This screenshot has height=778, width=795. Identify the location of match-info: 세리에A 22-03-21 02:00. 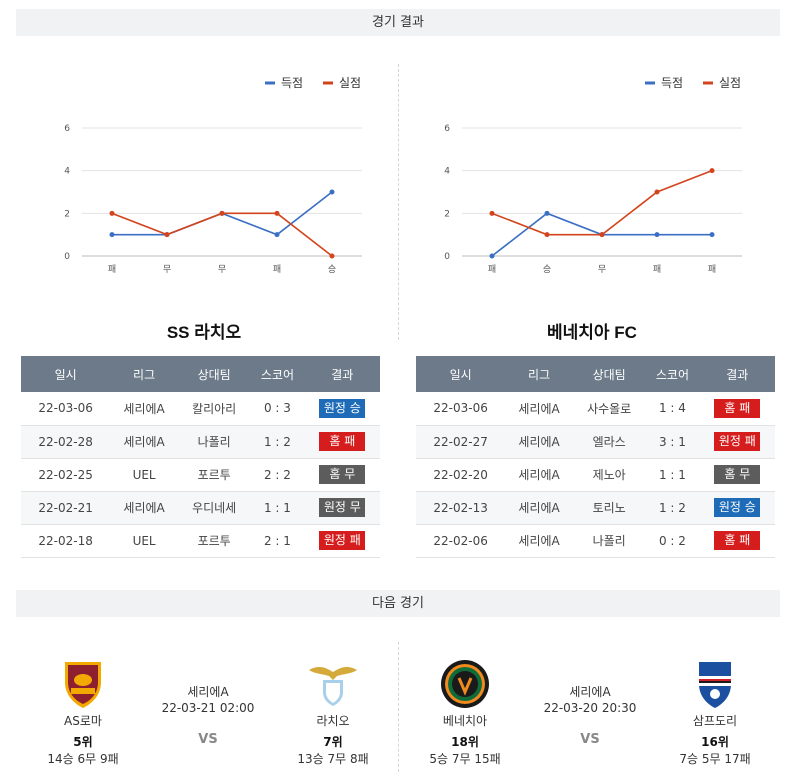
(208, 700).